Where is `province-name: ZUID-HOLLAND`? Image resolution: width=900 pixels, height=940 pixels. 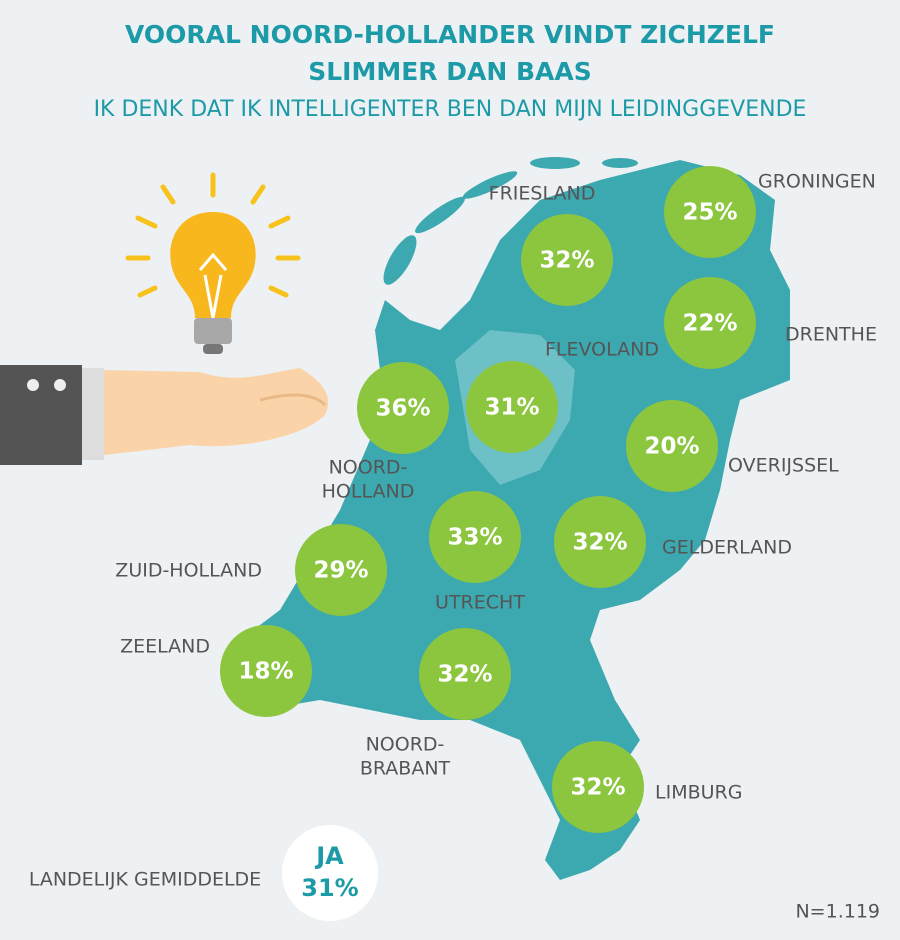 province-name: ZUID-HOLLAND is located at coordinates (188, 571).